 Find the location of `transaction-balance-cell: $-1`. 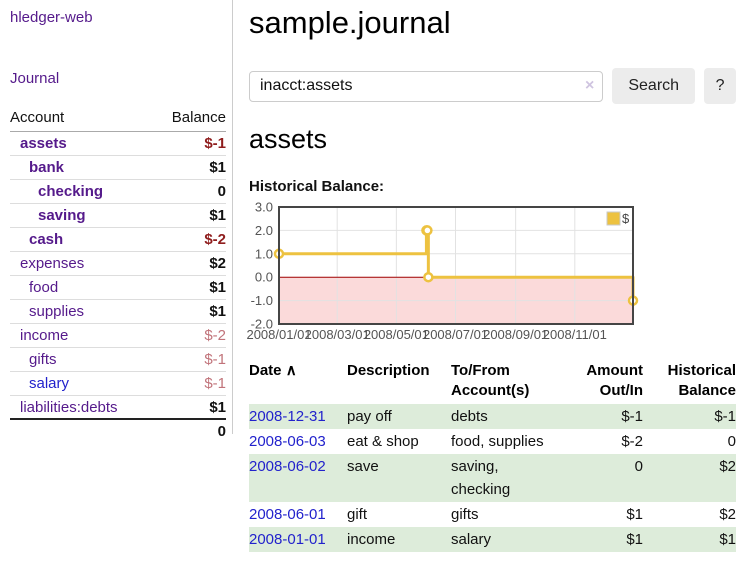

transaction-balance-cell: $-1 is located at coordinates (689, 416).